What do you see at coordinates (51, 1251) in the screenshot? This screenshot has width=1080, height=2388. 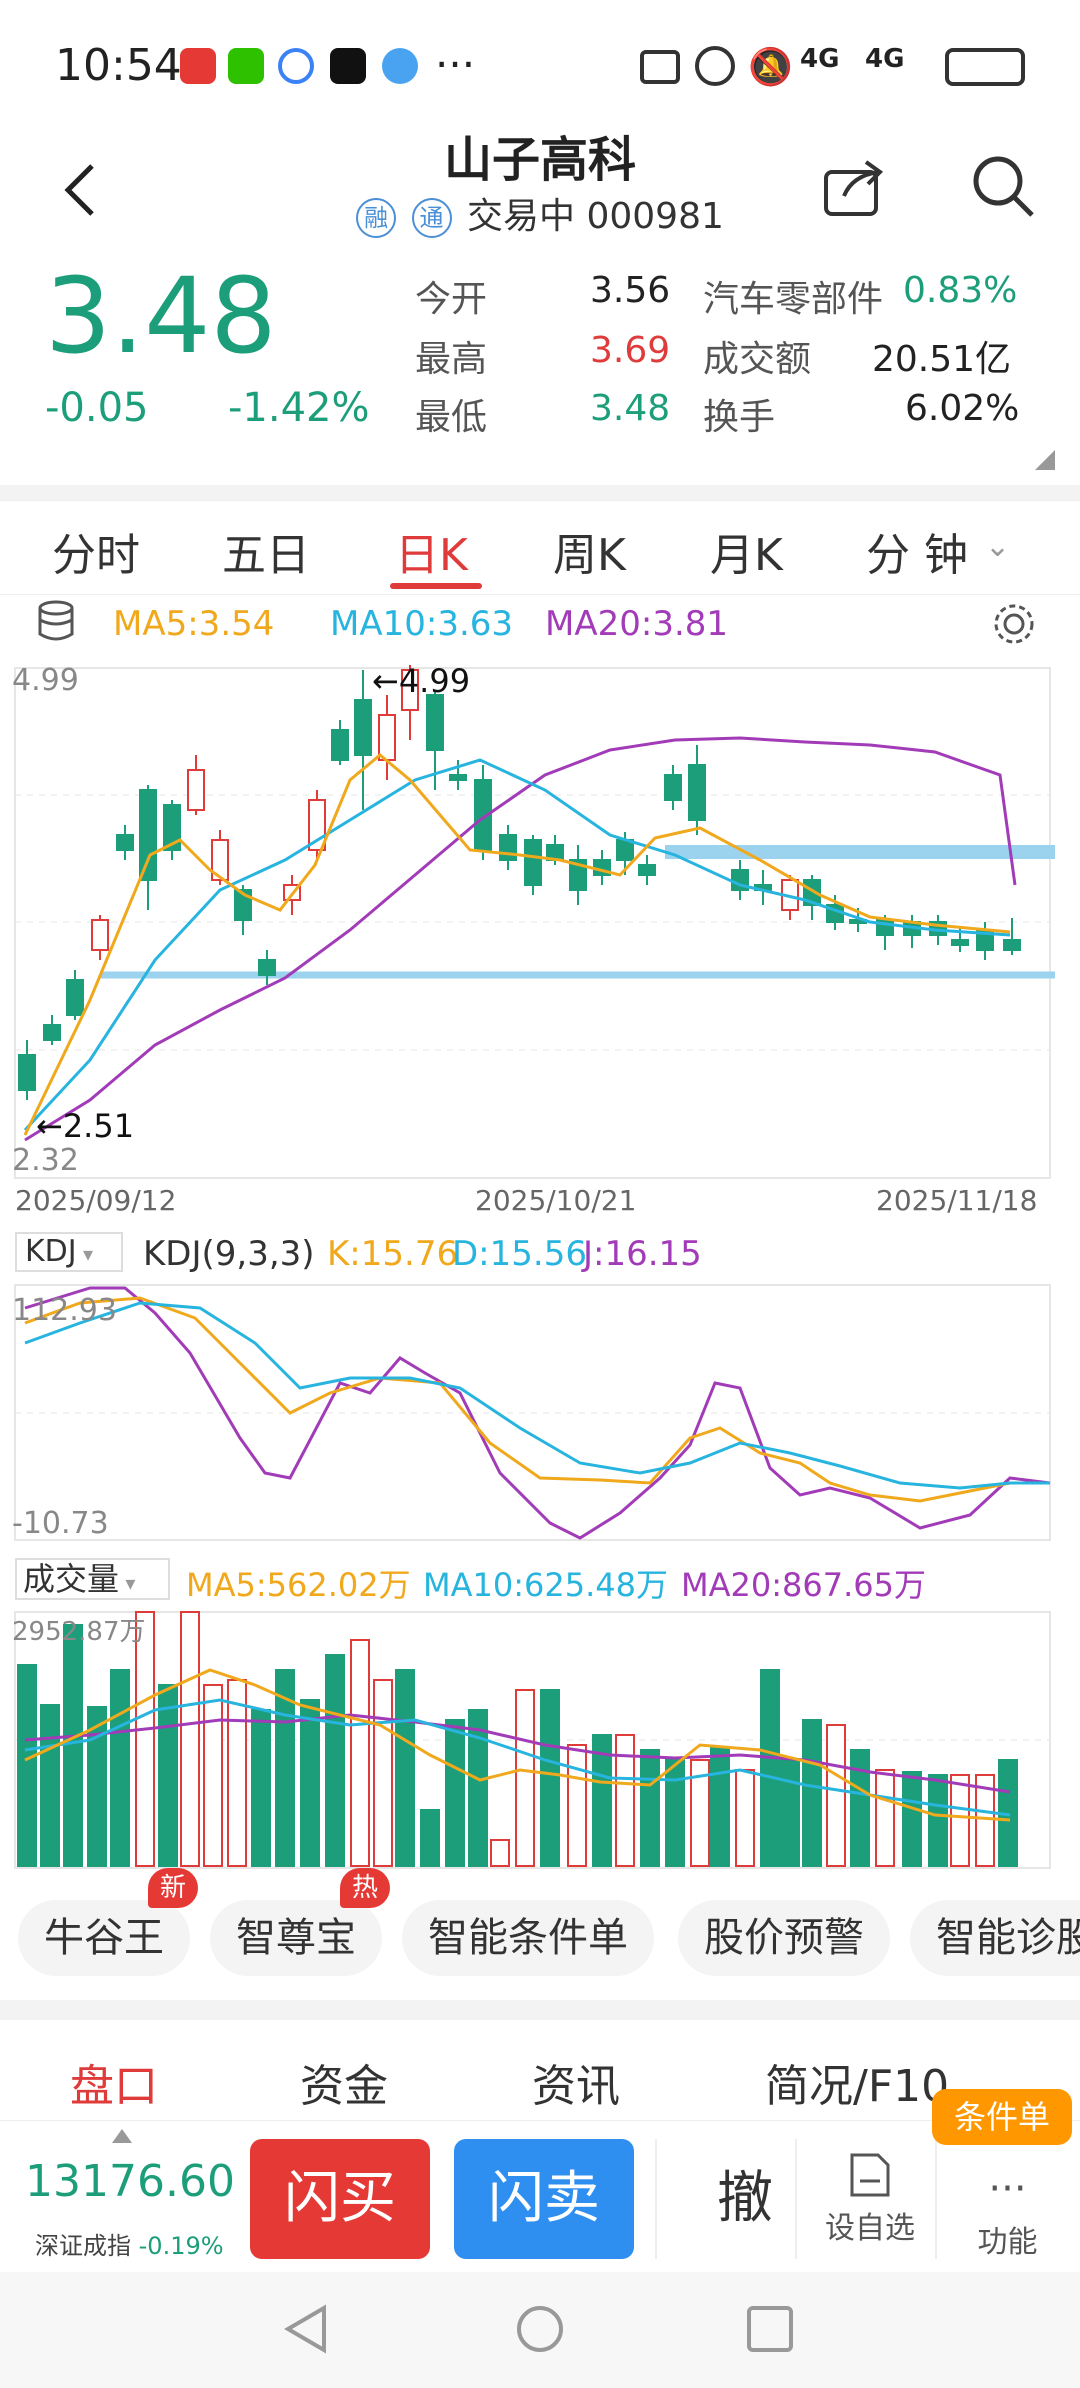 I see `kdj-selector-label: KDJ` at bounding box center [51, 1251].